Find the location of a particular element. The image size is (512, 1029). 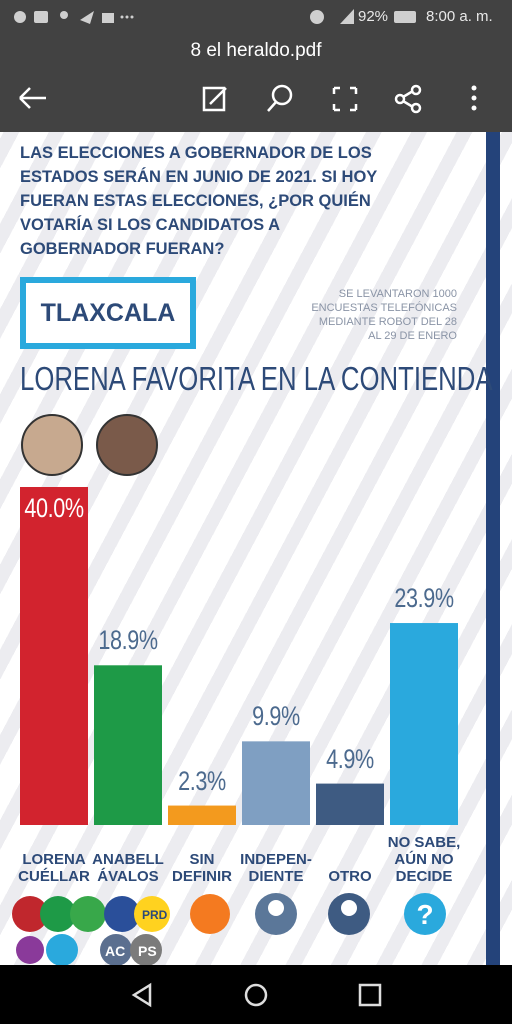

party-label: AC is located at coordinates (115, 951).